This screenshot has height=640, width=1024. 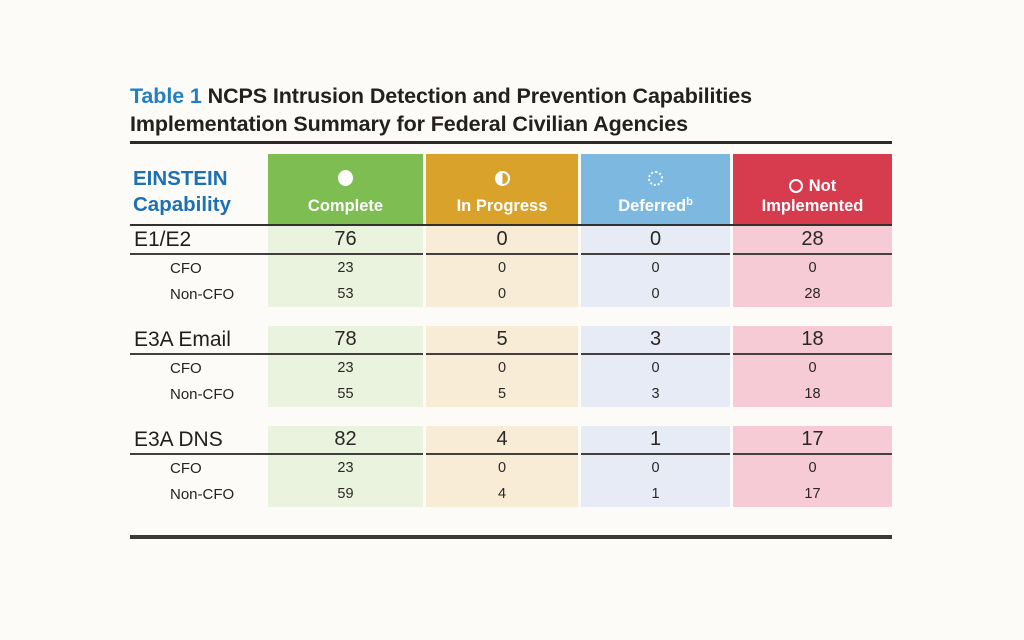 I want to click on cell-email-noncfo-deferred: 3, so click(x=655, y=394).